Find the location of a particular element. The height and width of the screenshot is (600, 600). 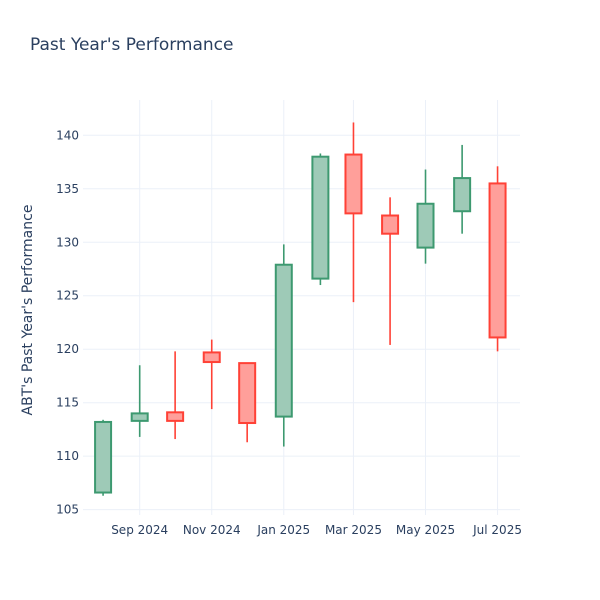

y-tick-label: 140 is located at coordinates (67, 135).